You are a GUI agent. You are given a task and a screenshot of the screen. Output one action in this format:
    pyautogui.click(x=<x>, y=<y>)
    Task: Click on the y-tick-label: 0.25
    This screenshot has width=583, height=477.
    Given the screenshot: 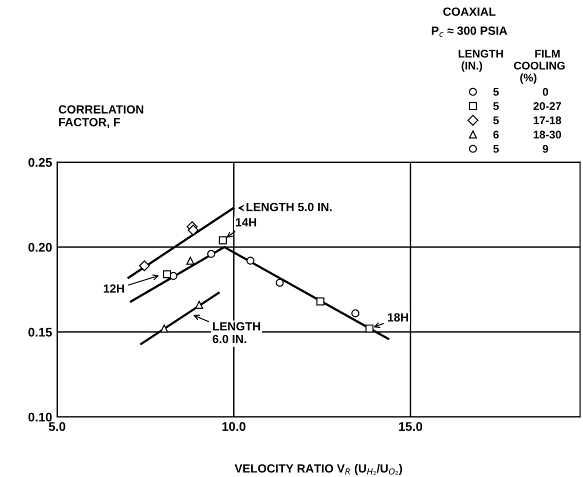 What is the action you would take?
    pyautogui.click(x=40, y=162)
    